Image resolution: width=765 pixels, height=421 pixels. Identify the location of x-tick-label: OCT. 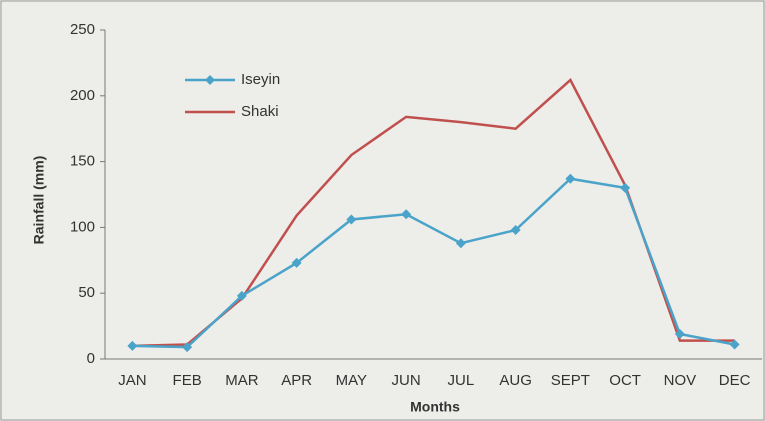
(625, 380).